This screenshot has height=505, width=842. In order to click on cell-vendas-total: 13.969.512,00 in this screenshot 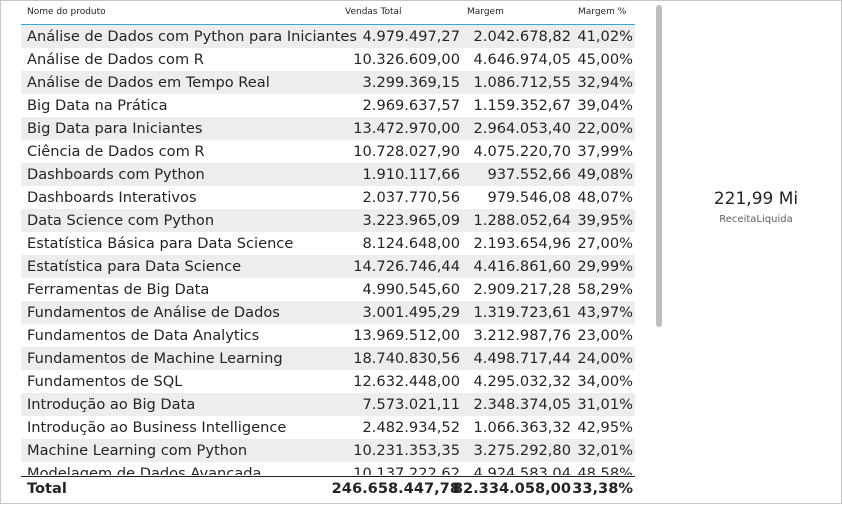, I will do `click(406, 335)`.